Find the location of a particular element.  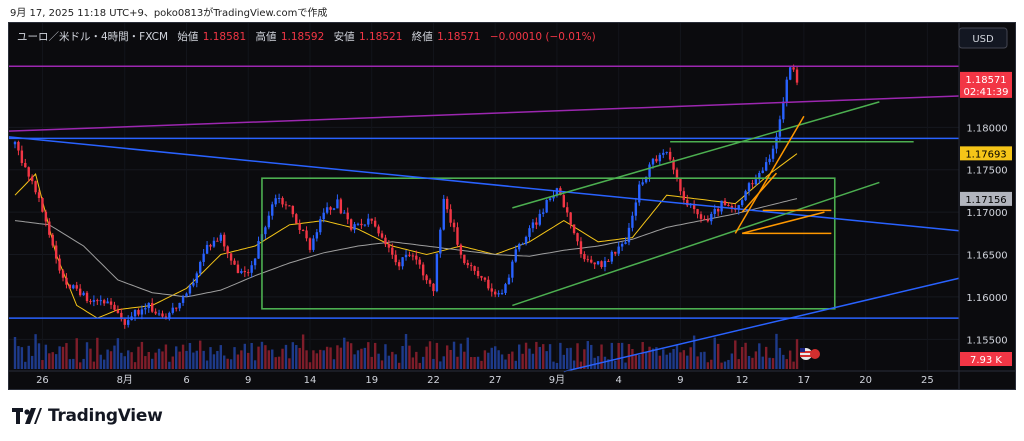

currency-label: USD is located at coordinates (983, 39).